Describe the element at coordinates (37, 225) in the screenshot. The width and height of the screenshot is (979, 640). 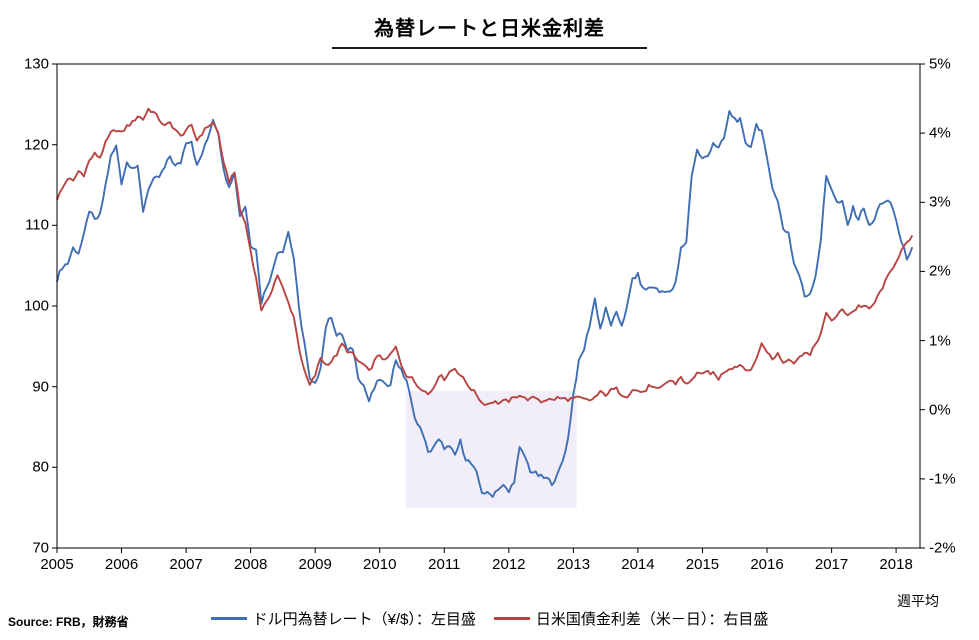
I see `y-left-tick-label: 110` at that location.